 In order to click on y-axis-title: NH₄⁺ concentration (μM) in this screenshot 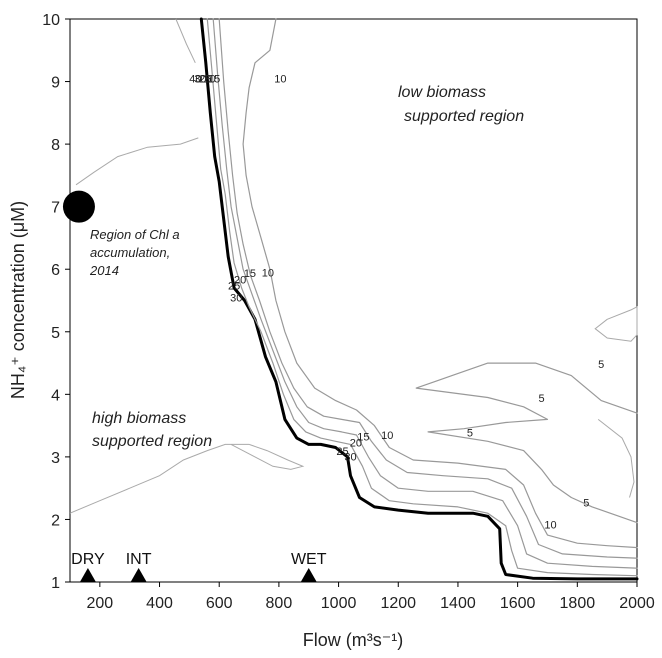, I will do `click(18, 300)`.